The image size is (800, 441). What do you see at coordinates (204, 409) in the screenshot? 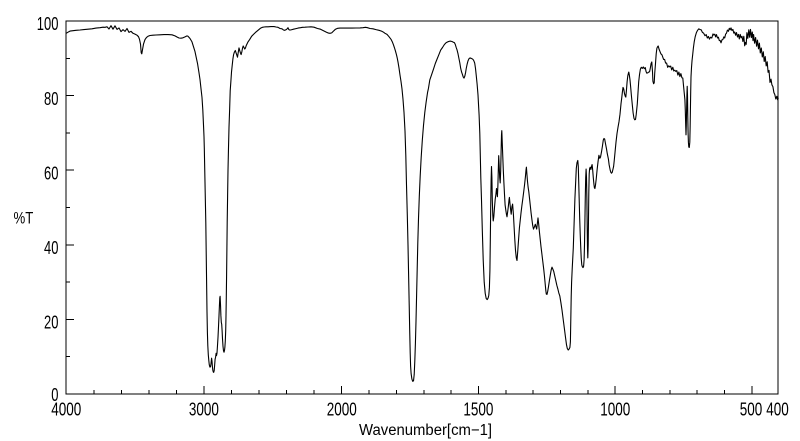
I see `svg-text: 3000` at bounding box center [204, 409].